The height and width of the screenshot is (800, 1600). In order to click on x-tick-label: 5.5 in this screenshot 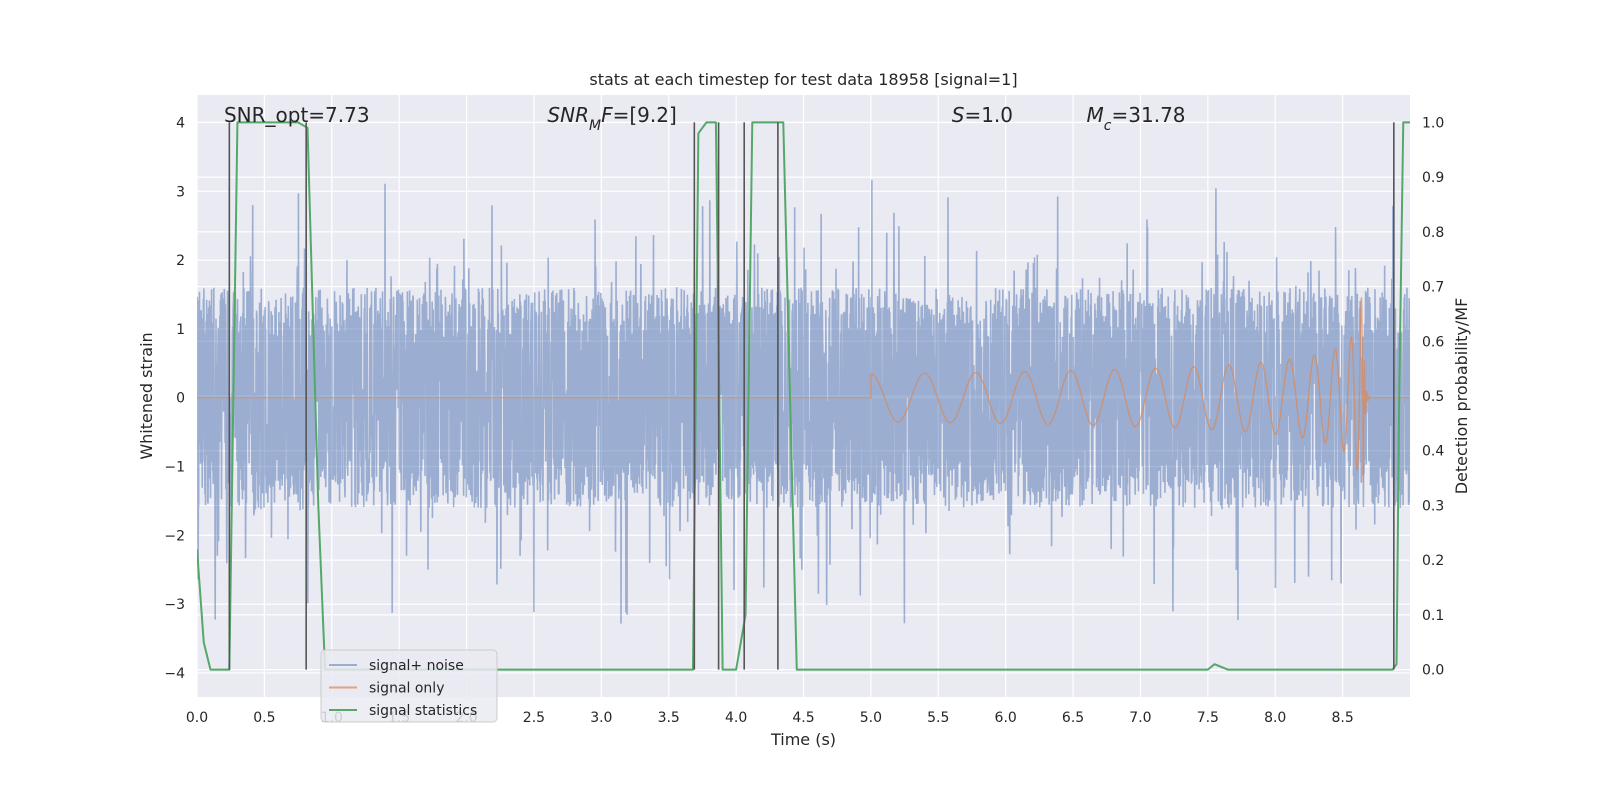, I will do `click(938, 718)`.